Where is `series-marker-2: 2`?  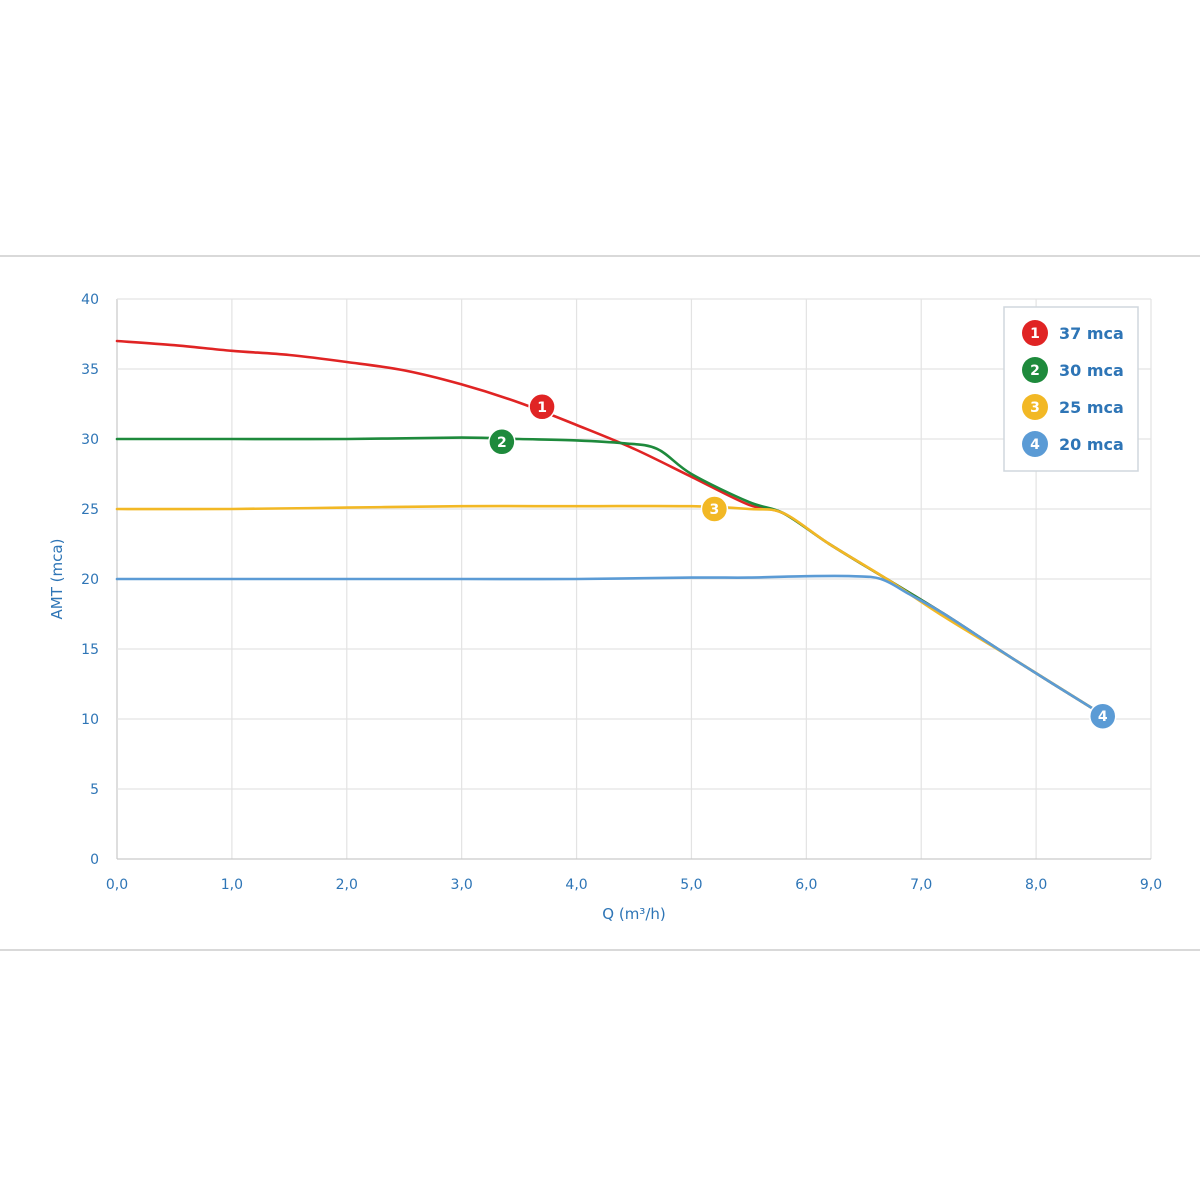
series-marker-2: 2 is located at coordinates (502, 442).